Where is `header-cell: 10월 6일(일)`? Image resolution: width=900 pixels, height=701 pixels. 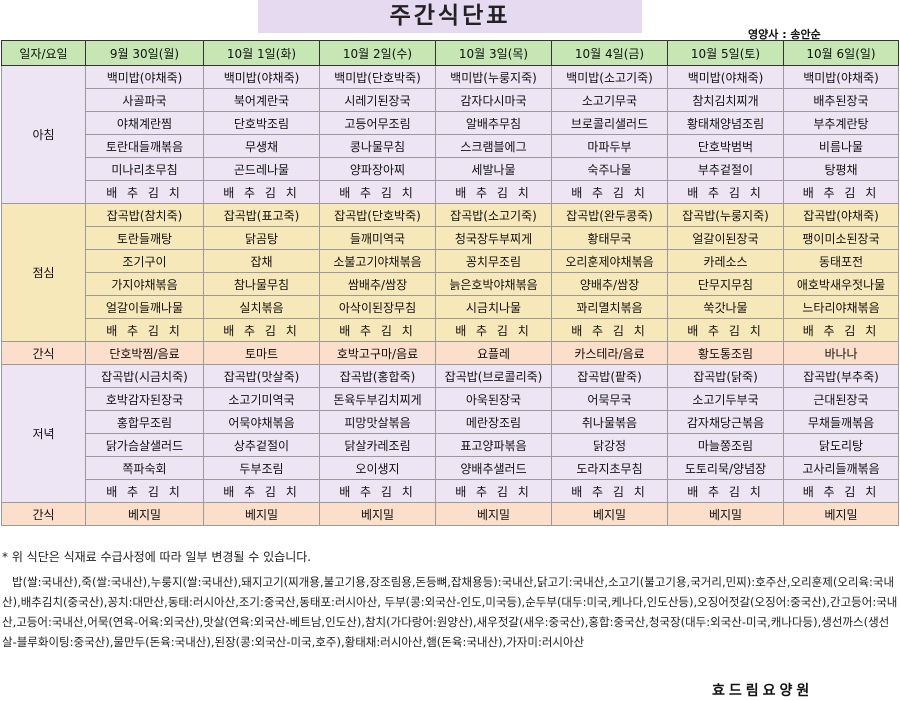
header-cell: 10월 6일(일) is located at coordinates (841, 53).